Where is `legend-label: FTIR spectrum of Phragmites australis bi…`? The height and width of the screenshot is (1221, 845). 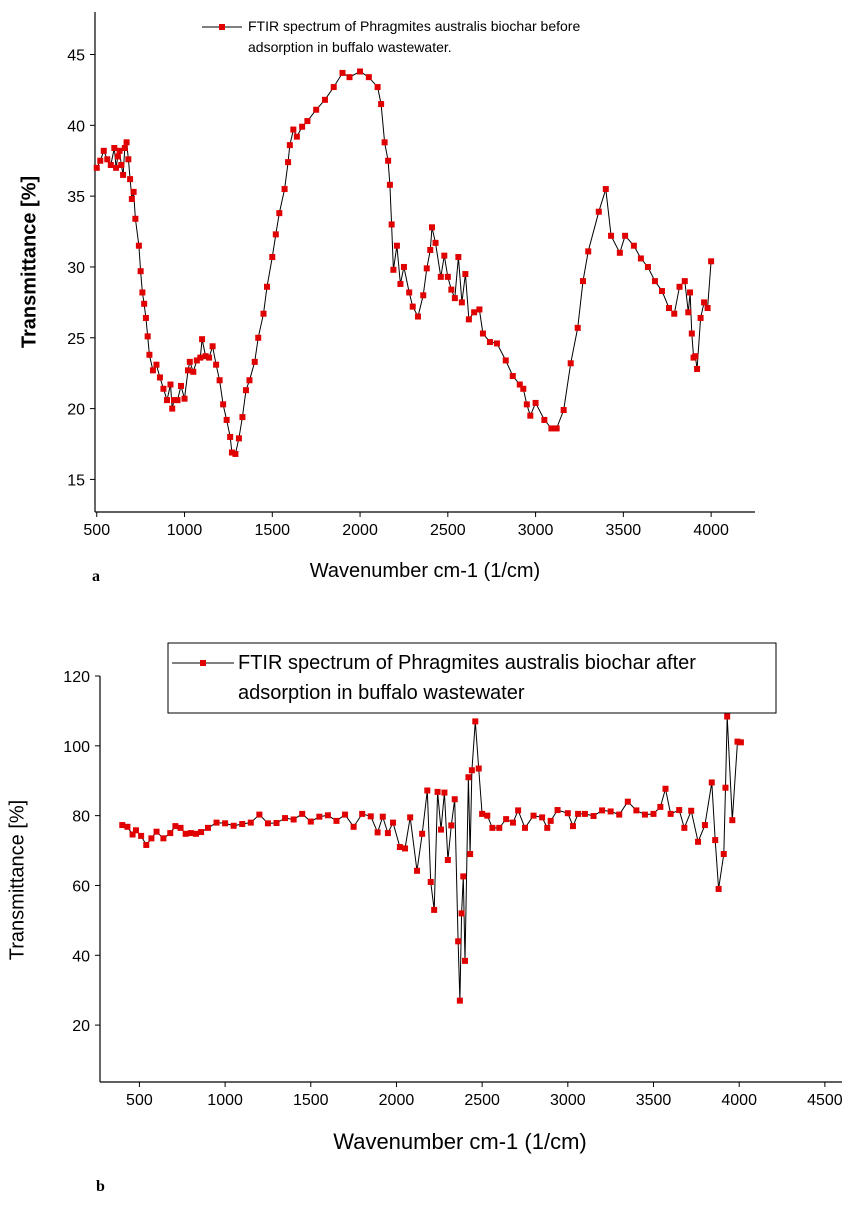 legend-label: FTIR spectrum of Phragmites australis bi… is located at coordinates (414, 36).